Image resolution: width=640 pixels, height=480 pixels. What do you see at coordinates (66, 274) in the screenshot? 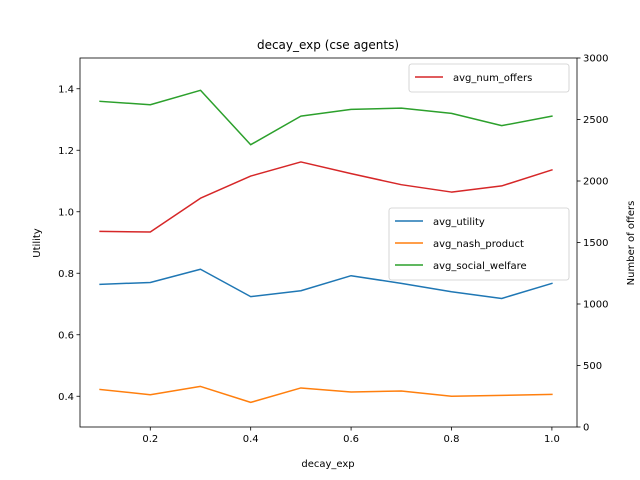
I see `y-tick-label: 0.8` at bounding box center [66, 274].